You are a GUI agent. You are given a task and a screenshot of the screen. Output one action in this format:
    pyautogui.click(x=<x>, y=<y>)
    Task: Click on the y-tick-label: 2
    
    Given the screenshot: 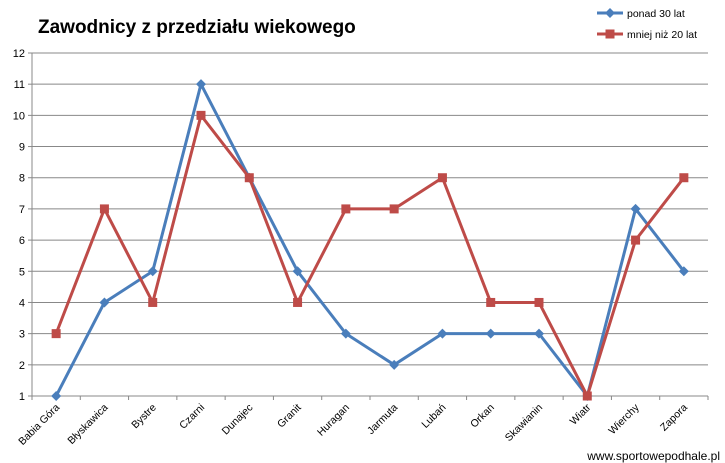 What is the action you would take?
    pyautogui.click(x=22, y=366)
    